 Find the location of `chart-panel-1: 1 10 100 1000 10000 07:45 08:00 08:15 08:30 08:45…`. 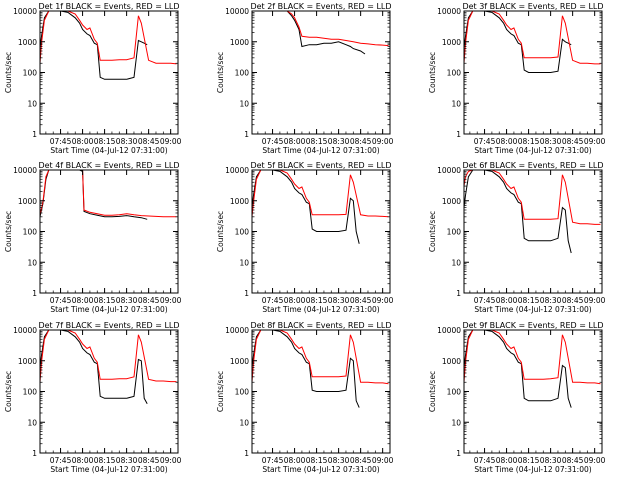

chart-panel-1: 1 10 100 1000 10000 07:45 08:00 08:15 08:30 08:45… is located at coordinates (93, 78).